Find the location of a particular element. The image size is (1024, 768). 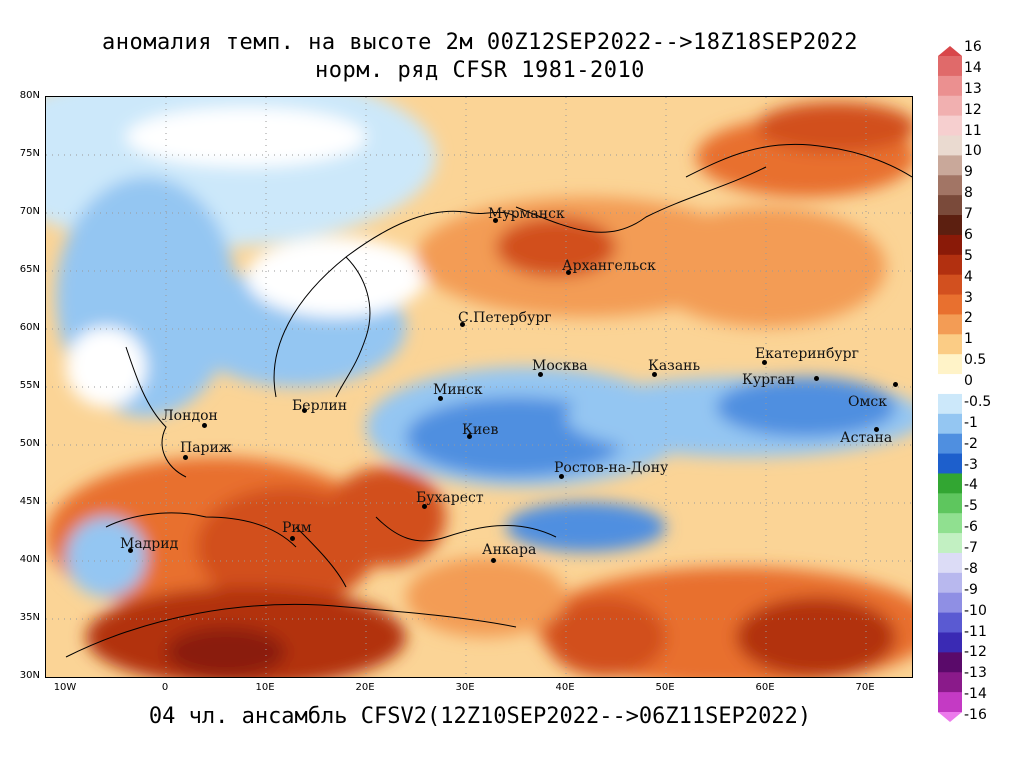

x-tick-label: 10E is located at coordinates (265, 687).